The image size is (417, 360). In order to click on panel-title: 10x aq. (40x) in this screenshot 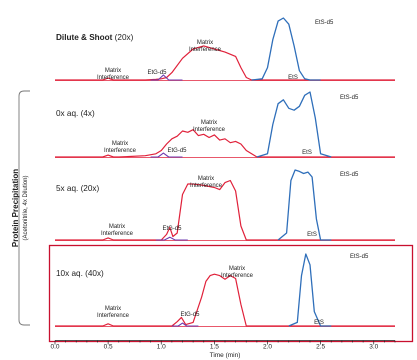, I will do `click(80, 273)`.